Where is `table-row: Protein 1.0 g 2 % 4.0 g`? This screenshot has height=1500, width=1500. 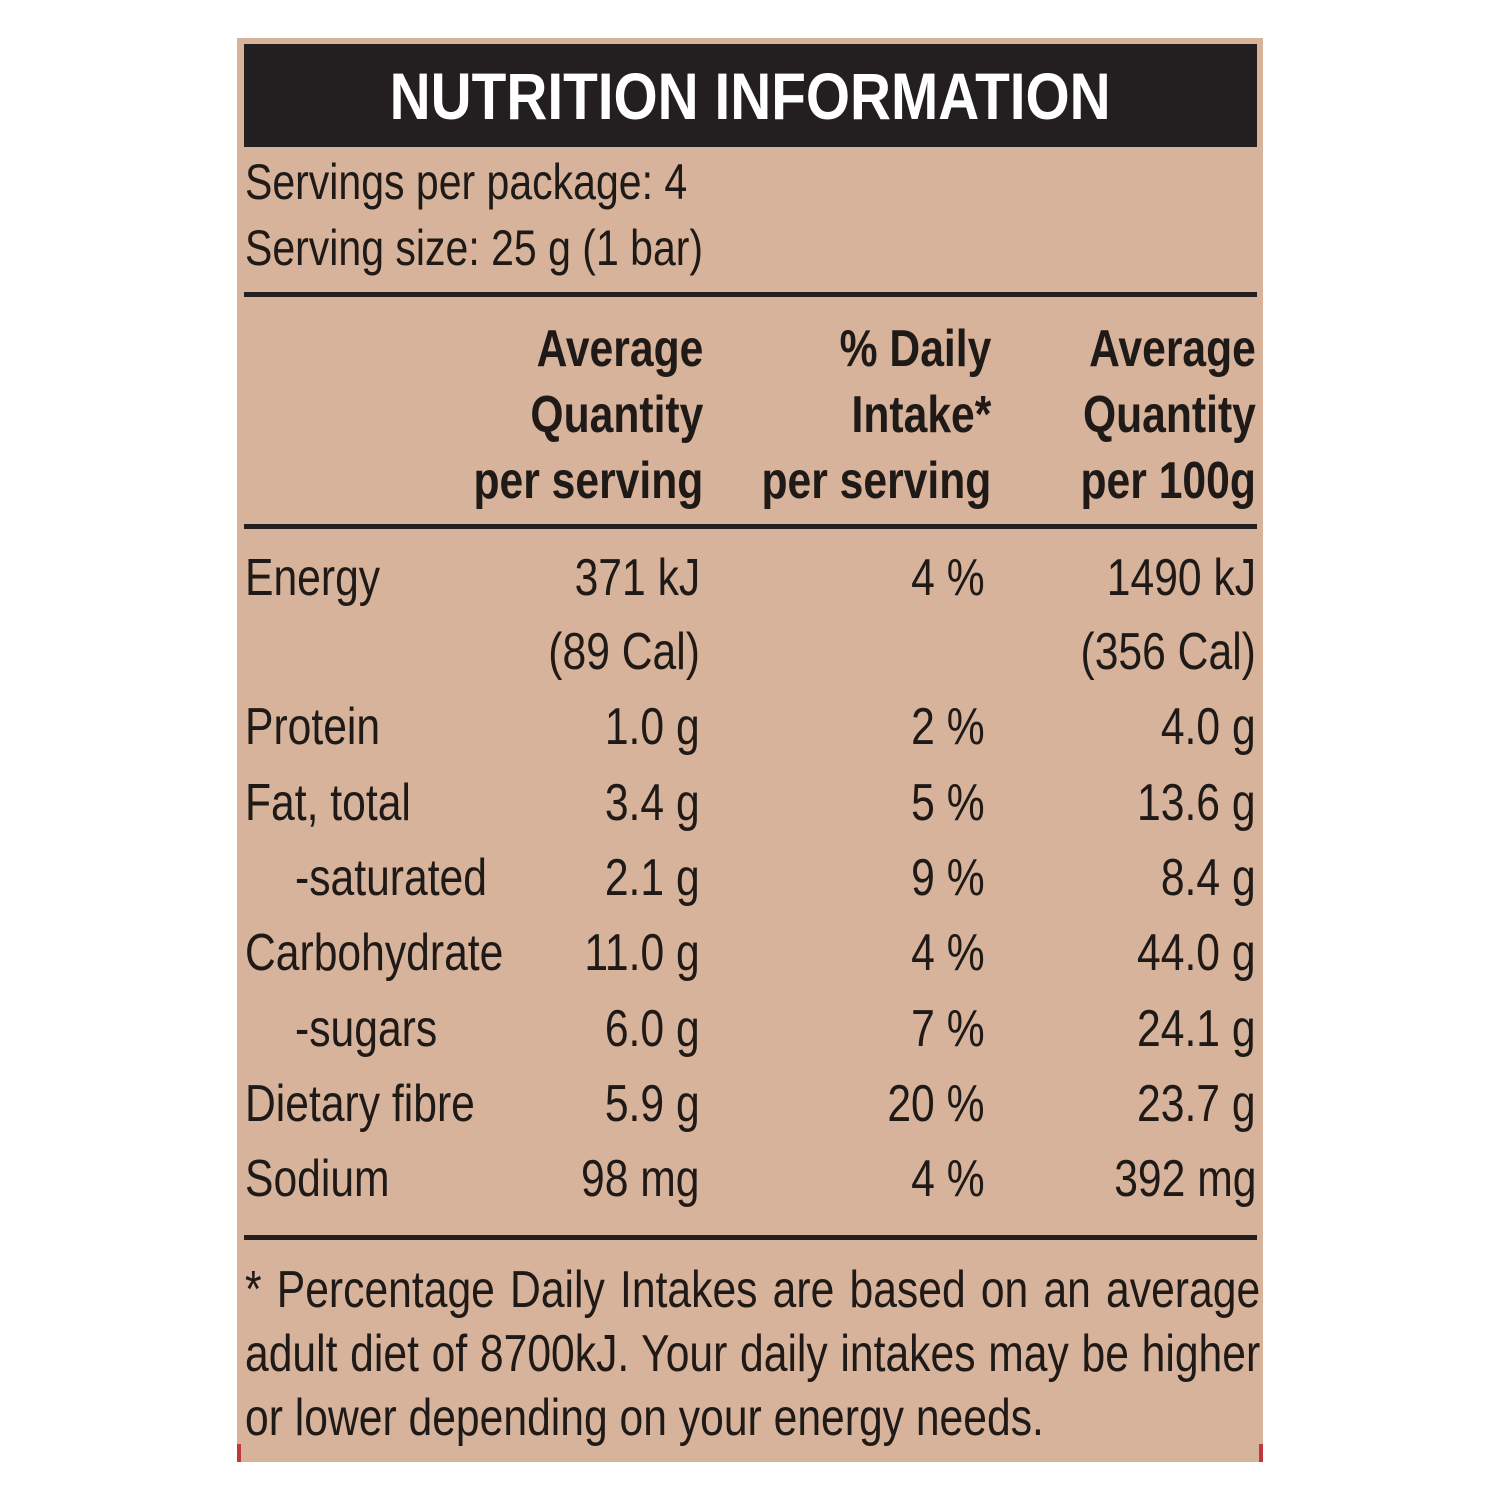 table-row: Protein 1.0 g 2 % 4.0 g is located at coordinates (750, 727).